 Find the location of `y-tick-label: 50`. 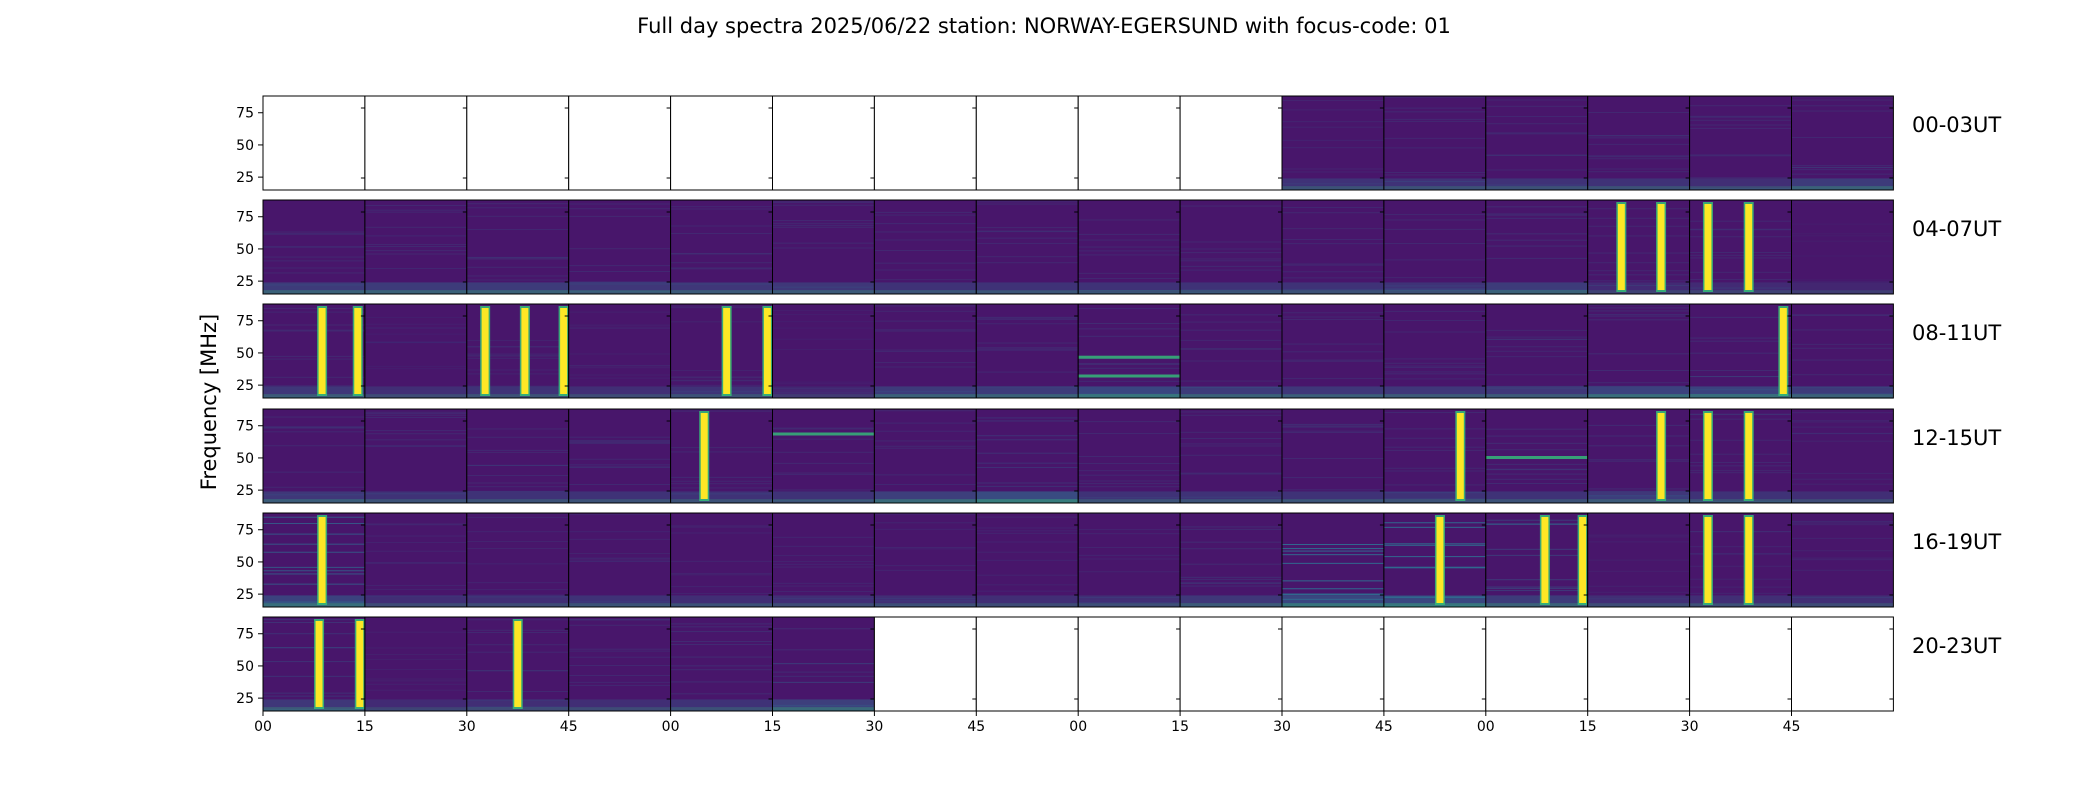

y-tick-label: 50 is located at coordinates (245, 250).